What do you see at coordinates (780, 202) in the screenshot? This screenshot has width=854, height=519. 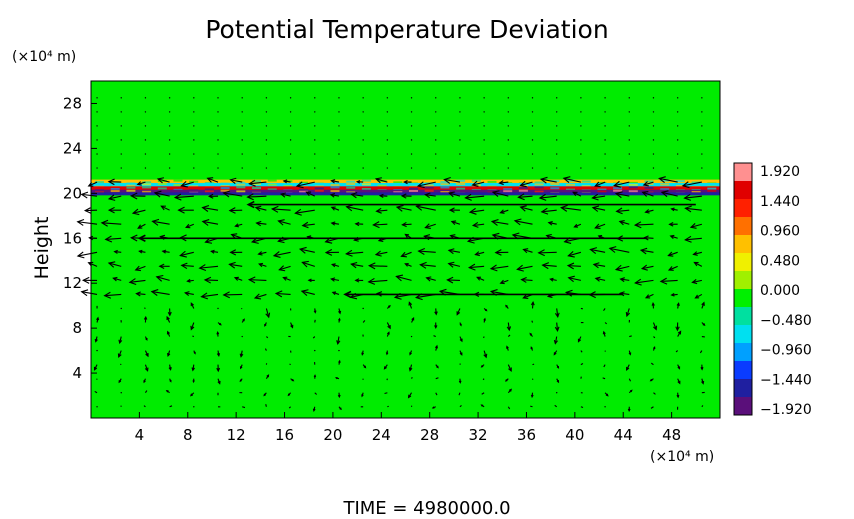 I see `colorbar-tick-label: 1.440` at bounding box center [780, 202].